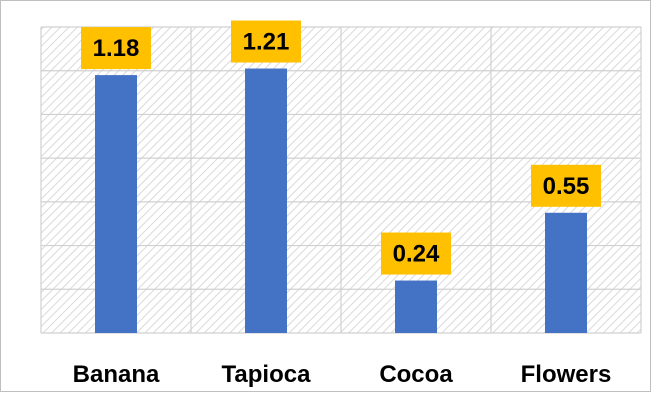 The image size is (651, 393). I want to click on bar-cocoa, so click(416, 306).